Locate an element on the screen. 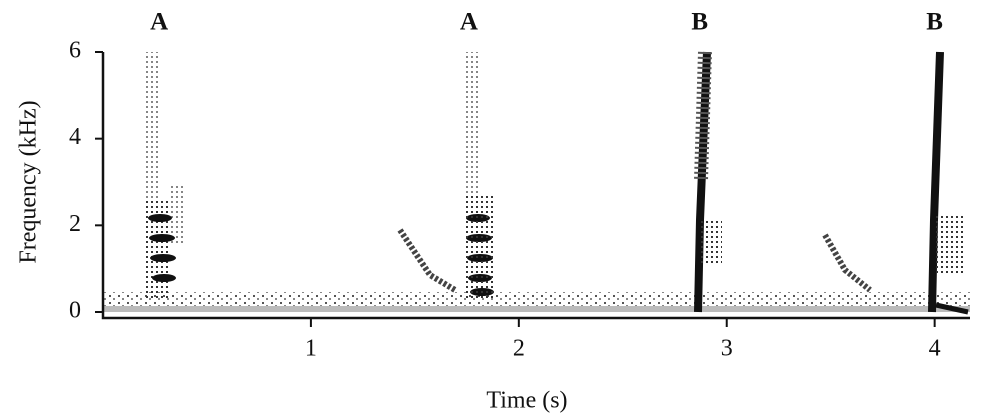 This screenshot has width=985, height=419. y-tick-label: 0 is located at coordinates (75, 311).